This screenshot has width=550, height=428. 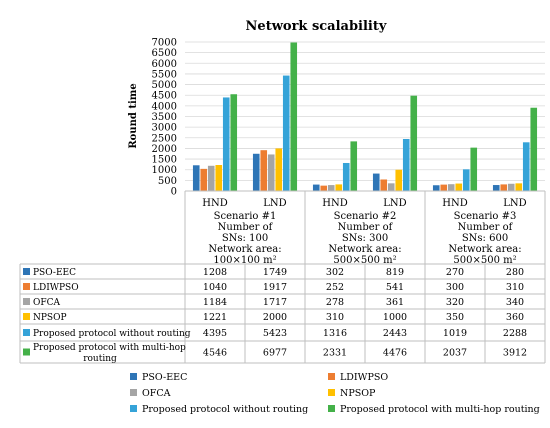 I want to click on table-value: 320, so click(x=455, y=302).